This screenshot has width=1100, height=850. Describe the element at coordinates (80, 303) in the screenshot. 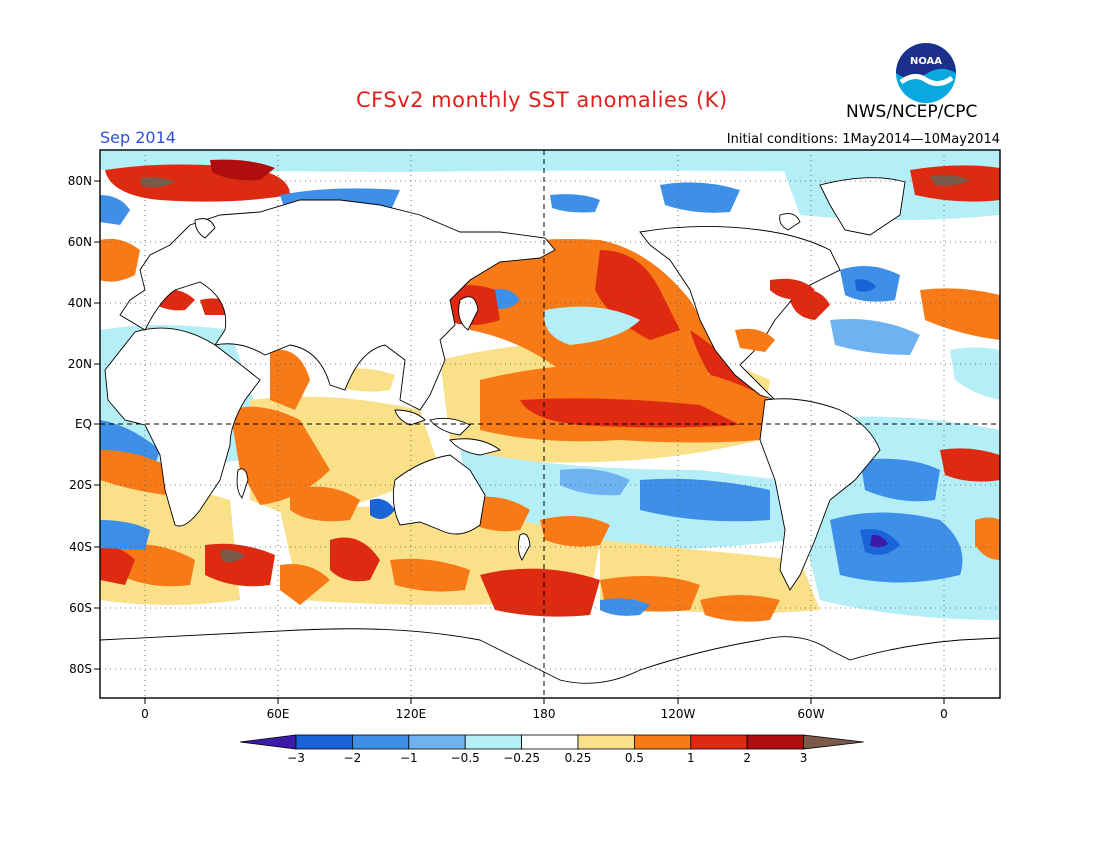

I see `latitude-label: 40N` at that location.